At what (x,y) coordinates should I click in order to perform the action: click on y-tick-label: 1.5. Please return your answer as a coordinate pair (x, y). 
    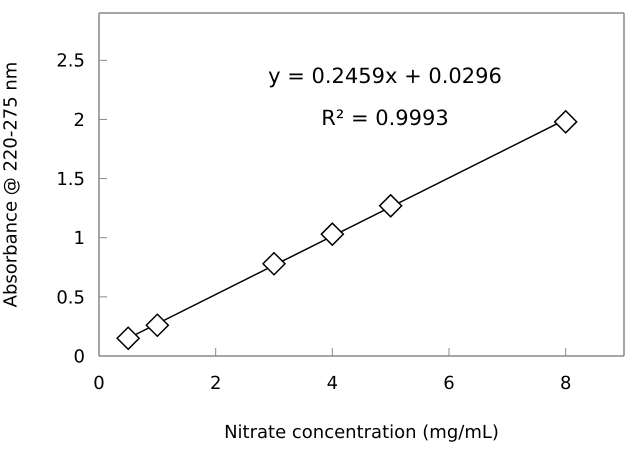
    Looking at the image, I should click on (70, 179).